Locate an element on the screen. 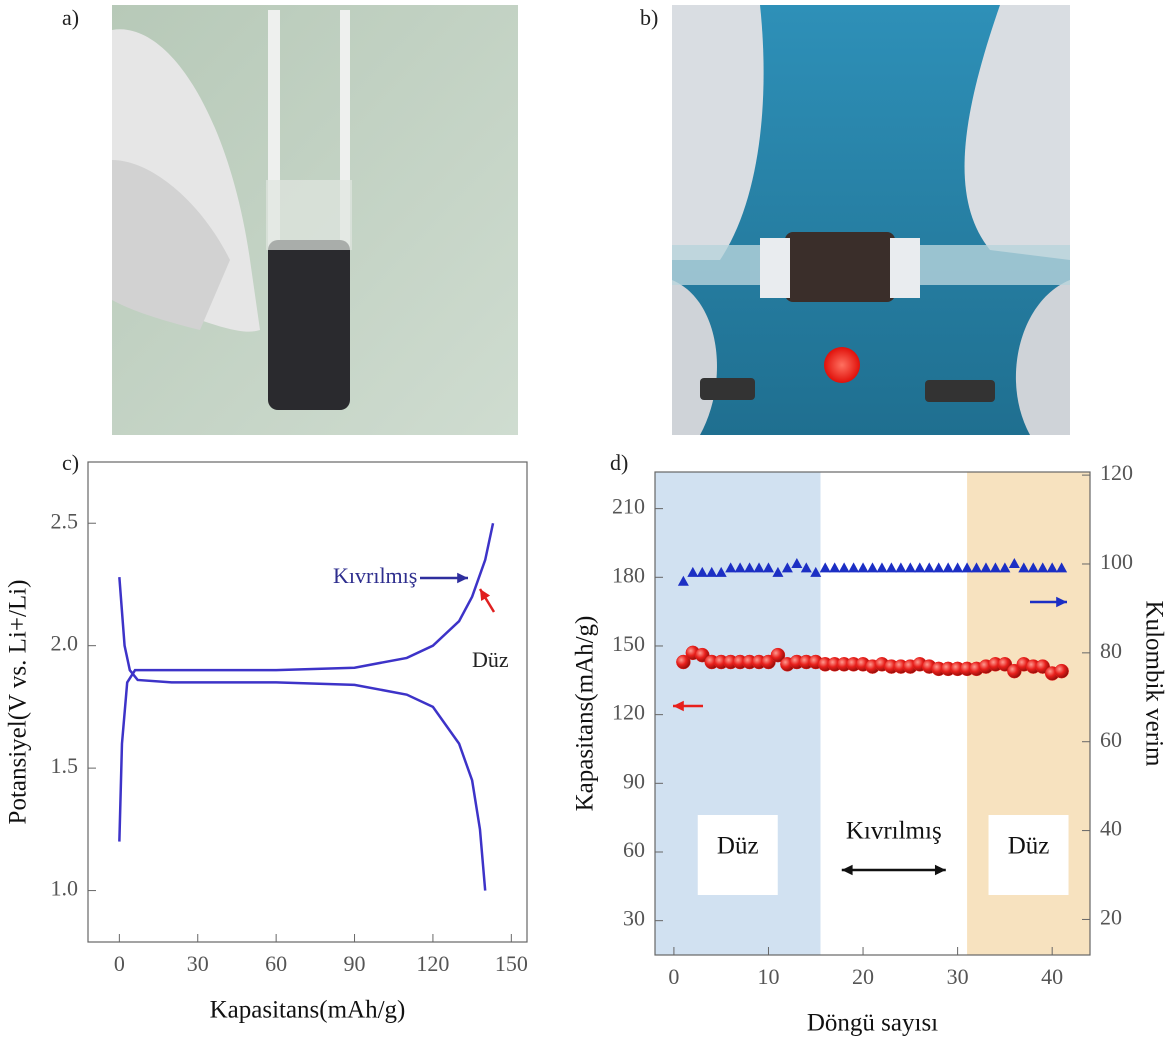  y2-axis-label: Kulombik verim is located at coordinates (1153, 684).